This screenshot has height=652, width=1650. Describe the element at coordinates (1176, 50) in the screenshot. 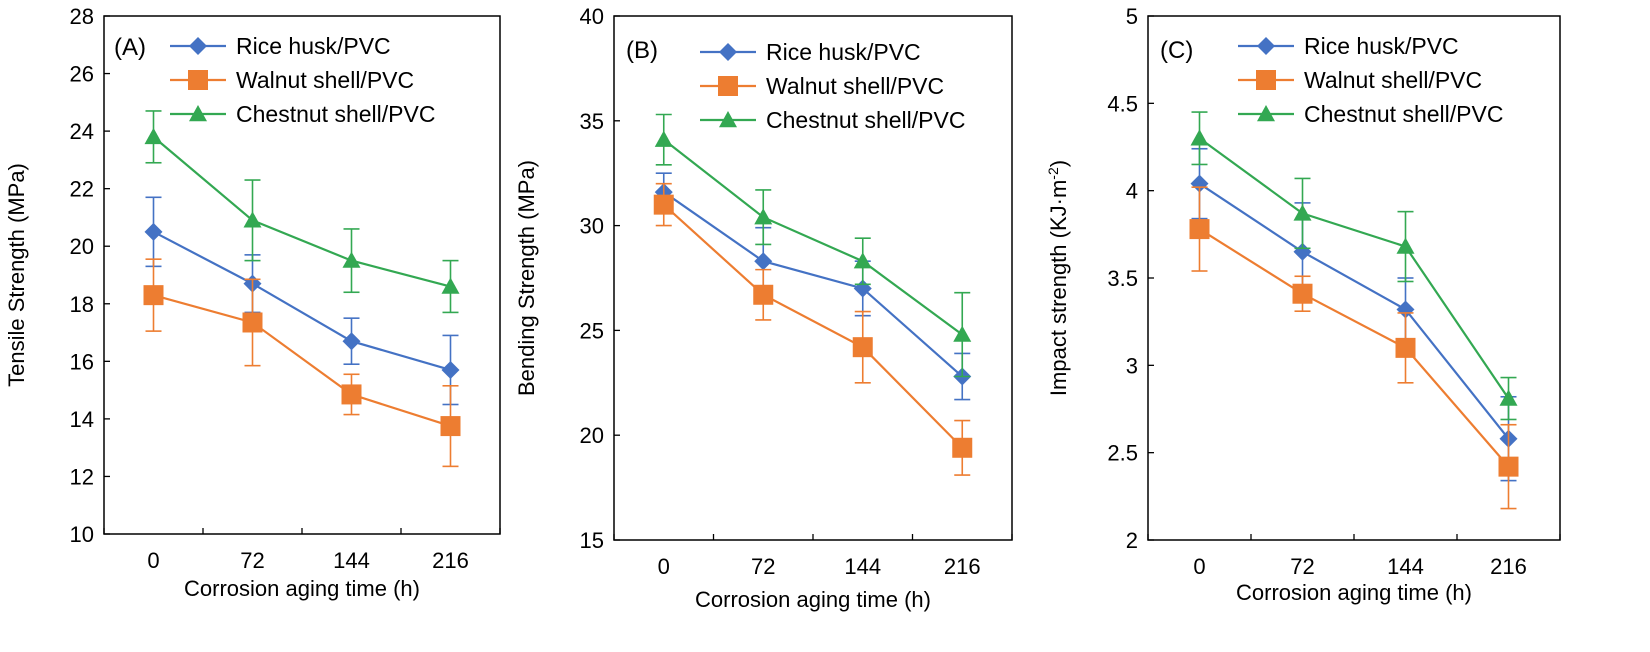

I see `panel-label: (C)` at that location.